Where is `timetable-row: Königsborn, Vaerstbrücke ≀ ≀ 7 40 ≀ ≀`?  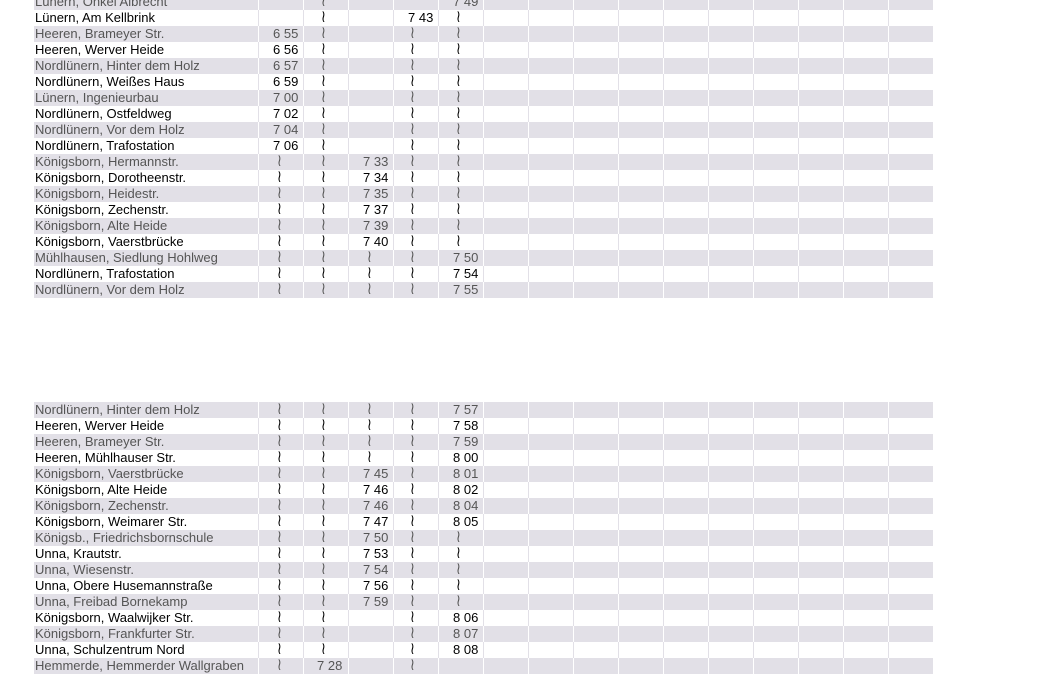
timetable-row: Königsborn, Vaerstbrücke ≀ ≀ 7 40 ≀ ≀ is located at coordinates (483, 241).